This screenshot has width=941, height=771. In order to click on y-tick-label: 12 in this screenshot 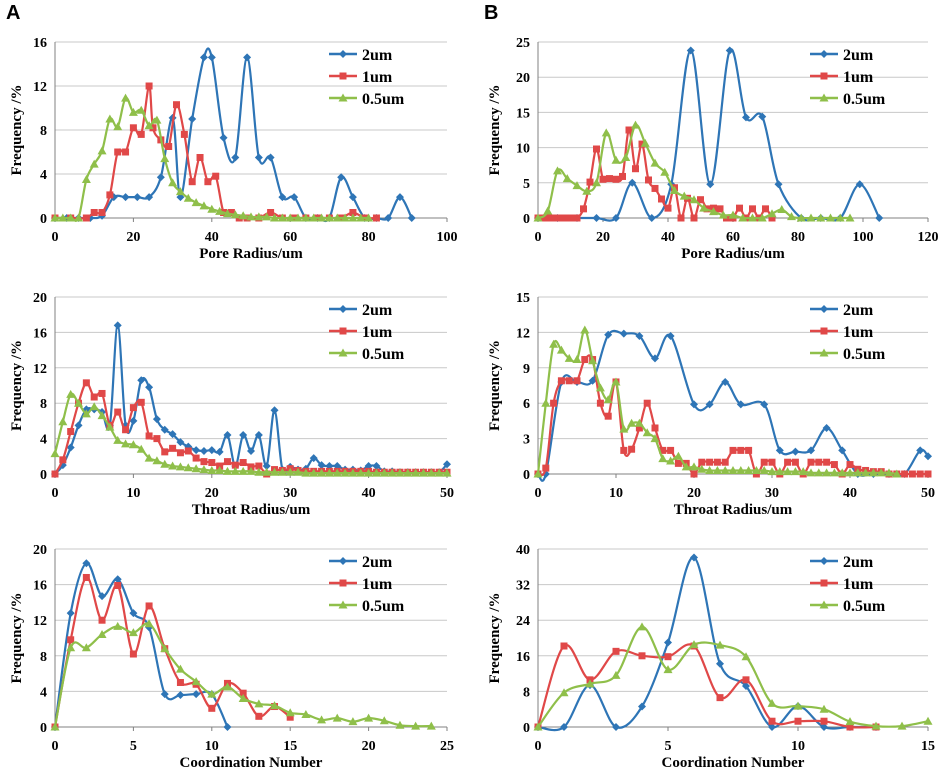, I will do `click(523, 333)`.